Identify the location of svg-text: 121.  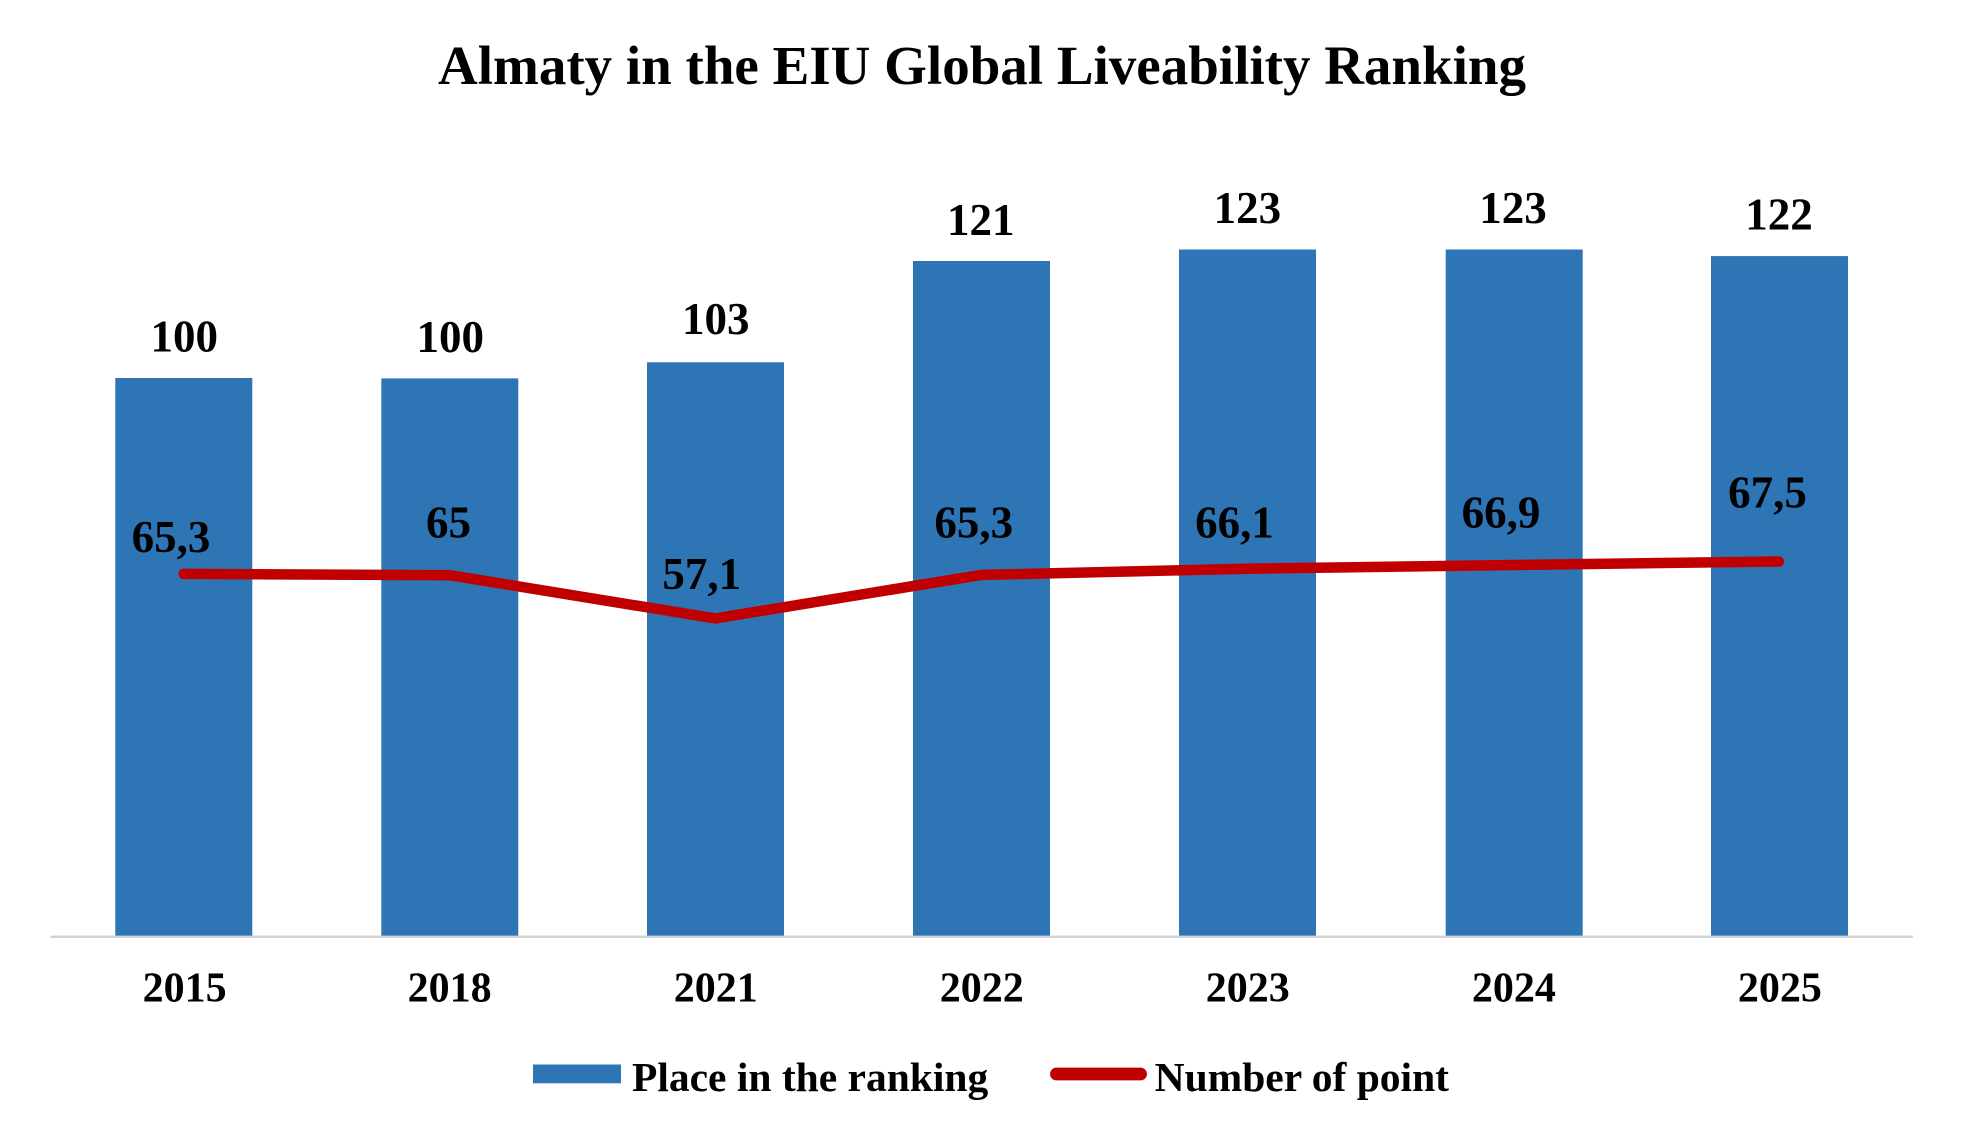
(981, 220).